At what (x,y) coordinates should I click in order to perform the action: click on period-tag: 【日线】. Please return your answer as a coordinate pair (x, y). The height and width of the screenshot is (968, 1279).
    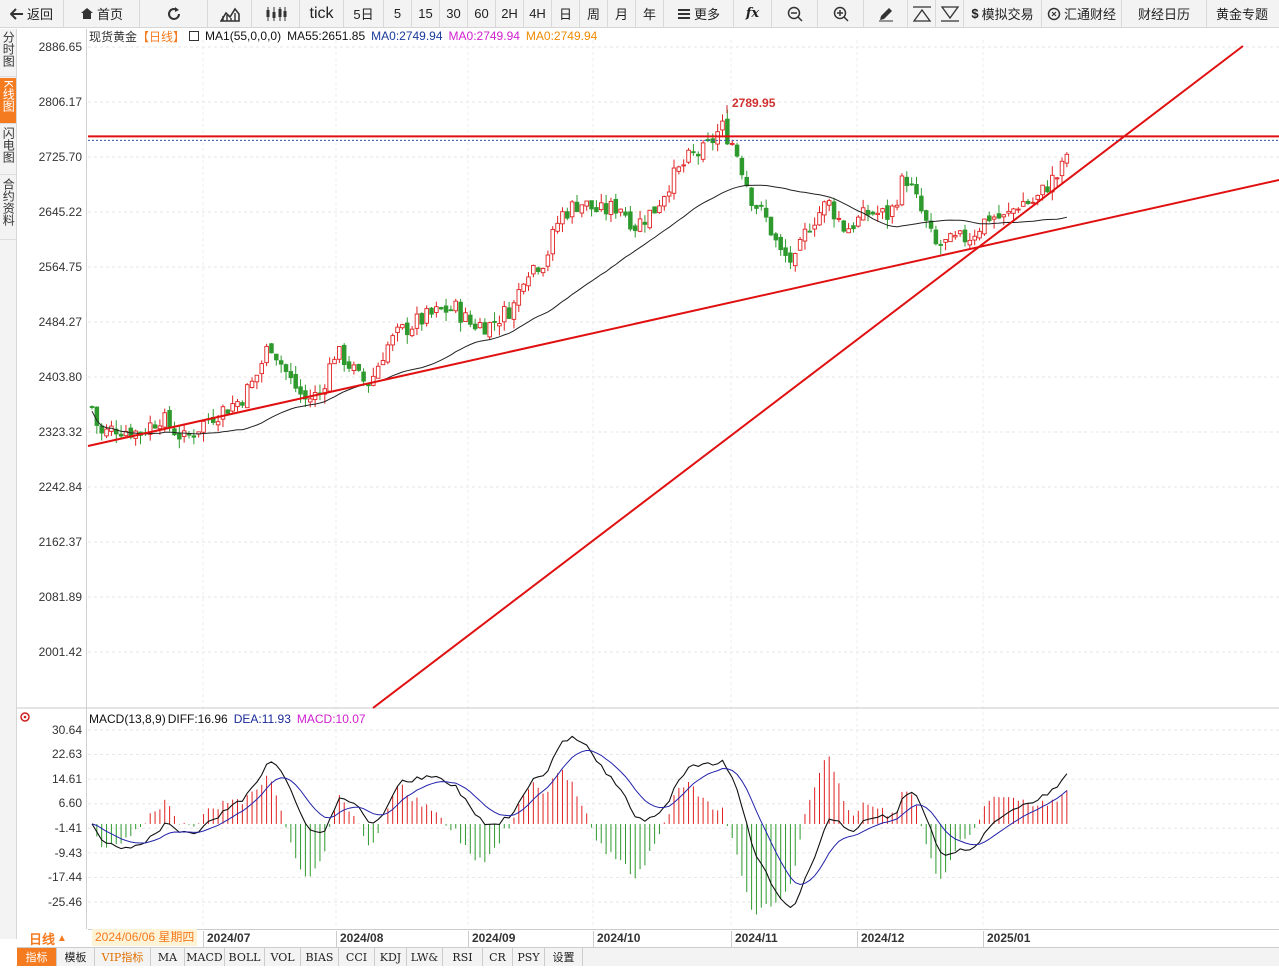
    Looking at the image, I should click on (161, 36).